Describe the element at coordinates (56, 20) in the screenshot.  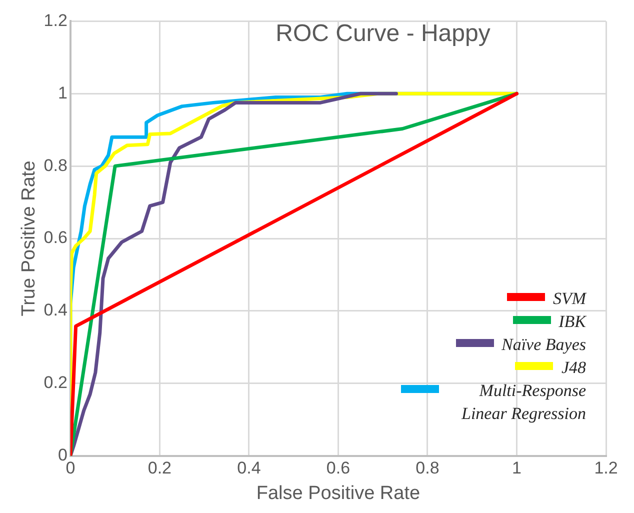
I see `y-tick-label: 1.2` at that location.